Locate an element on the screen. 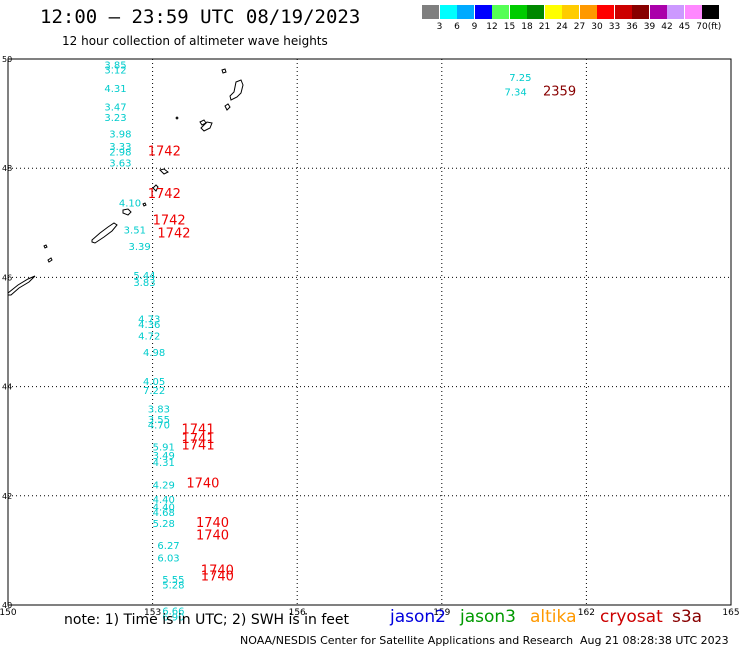  lat-tick-label: 42 is located at coordinates (7, 496).